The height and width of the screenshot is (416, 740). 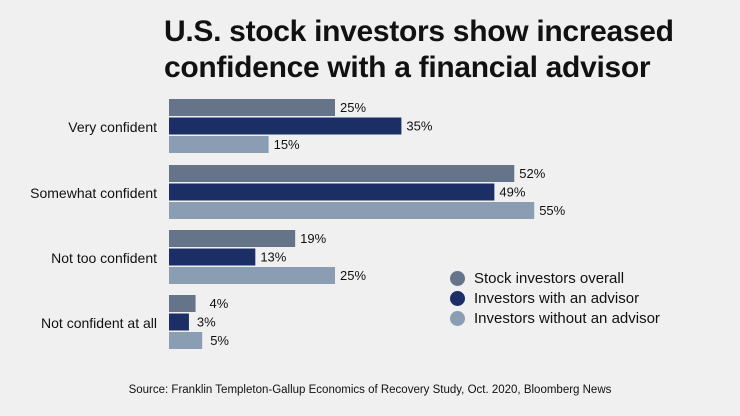 I want to click on data-label: 55%, so click(x=552, y=210).